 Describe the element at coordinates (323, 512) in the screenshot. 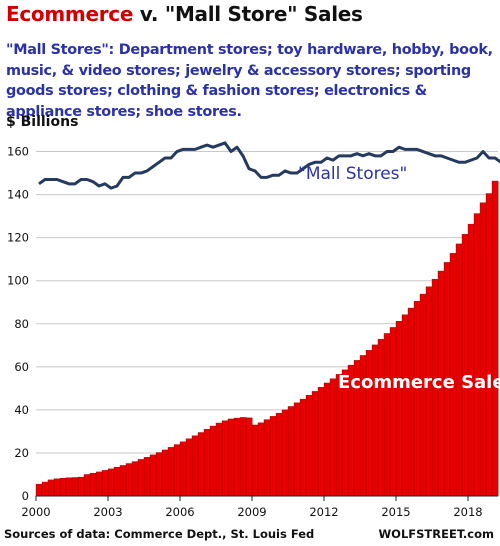

I see `x-tick-label: 2012` at that location.